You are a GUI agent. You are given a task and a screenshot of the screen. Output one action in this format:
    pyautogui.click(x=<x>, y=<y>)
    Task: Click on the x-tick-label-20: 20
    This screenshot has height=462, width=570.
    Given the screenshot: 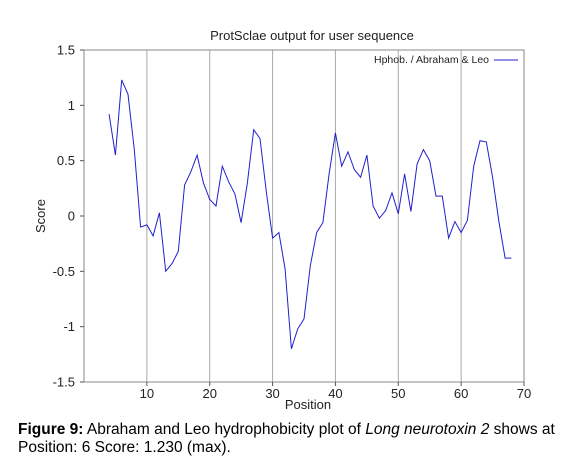 What is the action you would take?
    pyautogui.click(x=209, y=393)
    